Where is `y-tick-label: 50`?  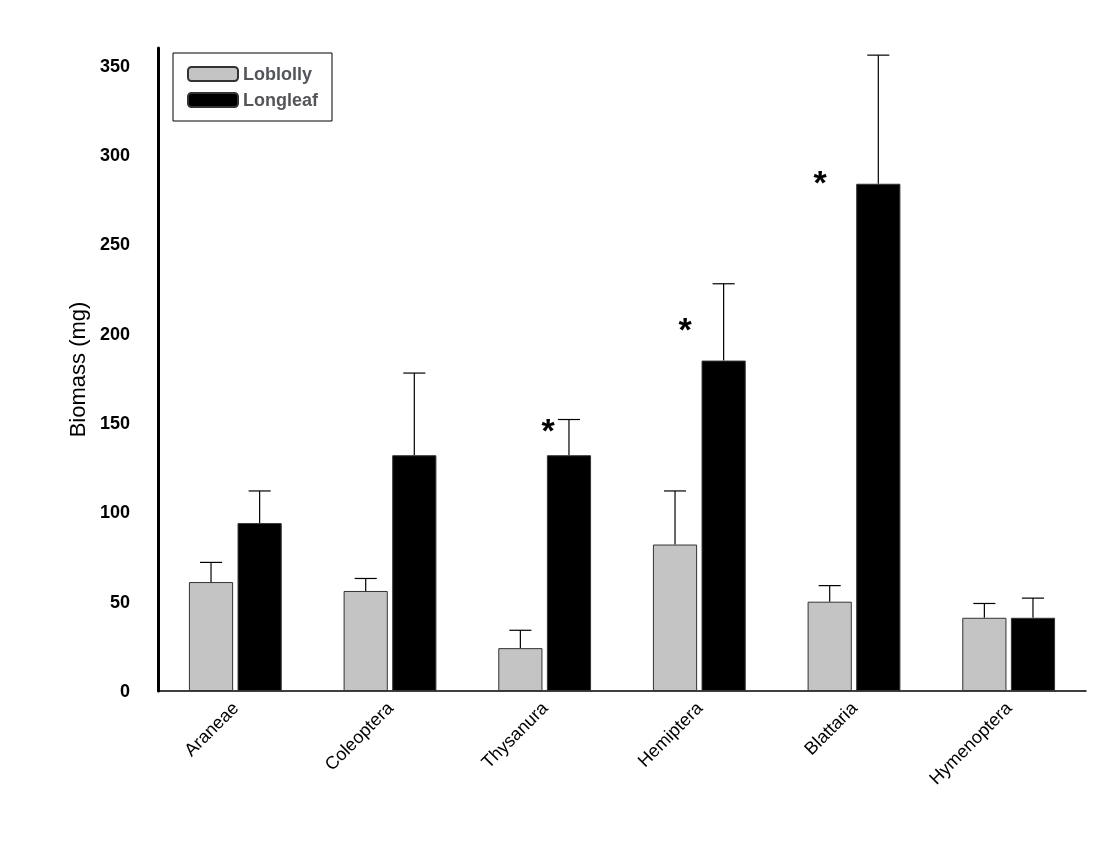
y-tick-label: 50 is located at coordinates (119, 601).